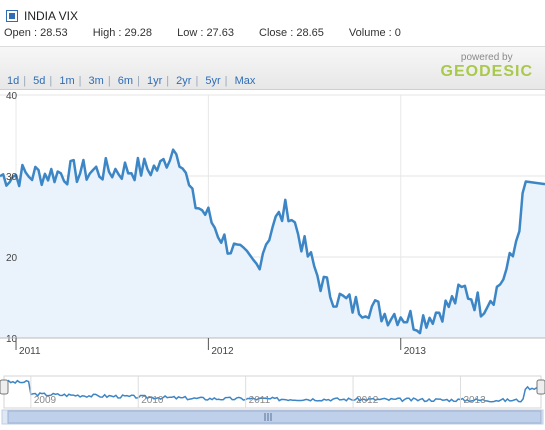  What do you see at coordinates (45, 400) in the screenshot?
I see `navigator-tick-label: 2009` at bounding box center [45, 400].